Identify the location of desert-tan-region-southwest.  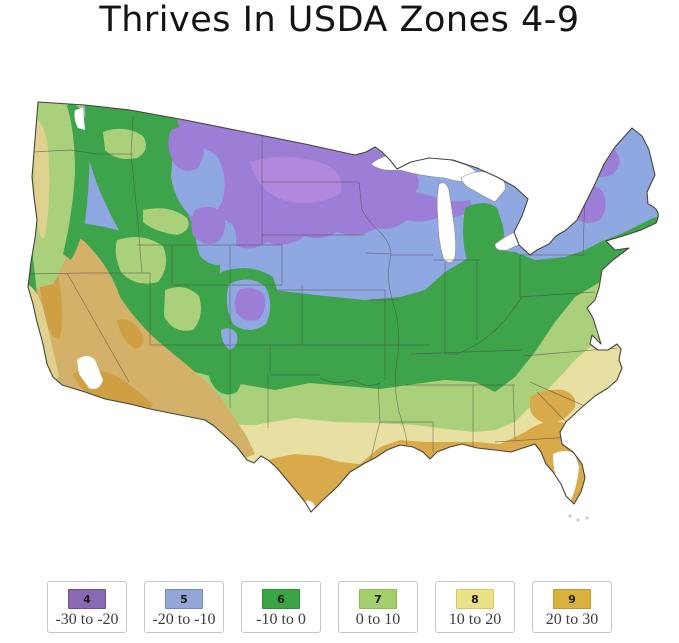
(144, 346).